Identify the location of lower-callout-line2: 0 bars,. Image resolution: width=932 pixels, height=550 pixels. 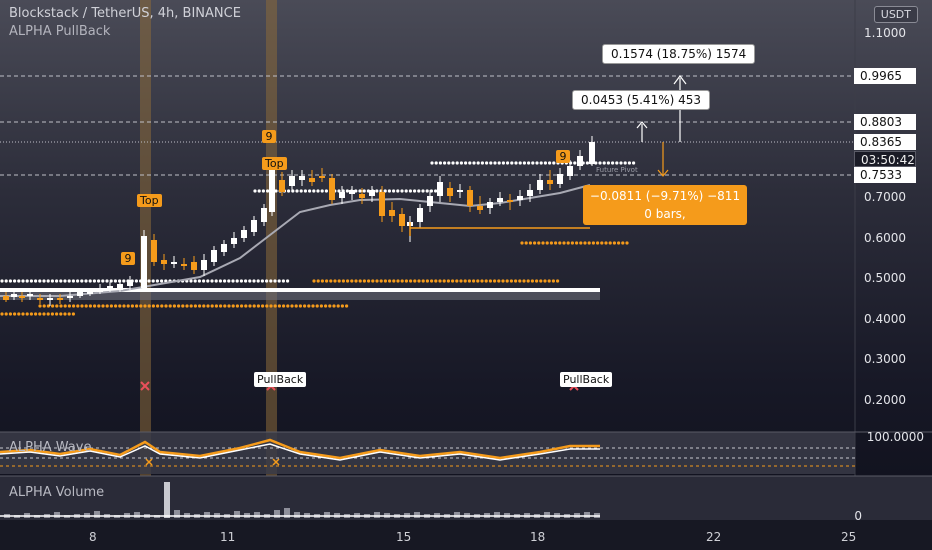
(665, 214).